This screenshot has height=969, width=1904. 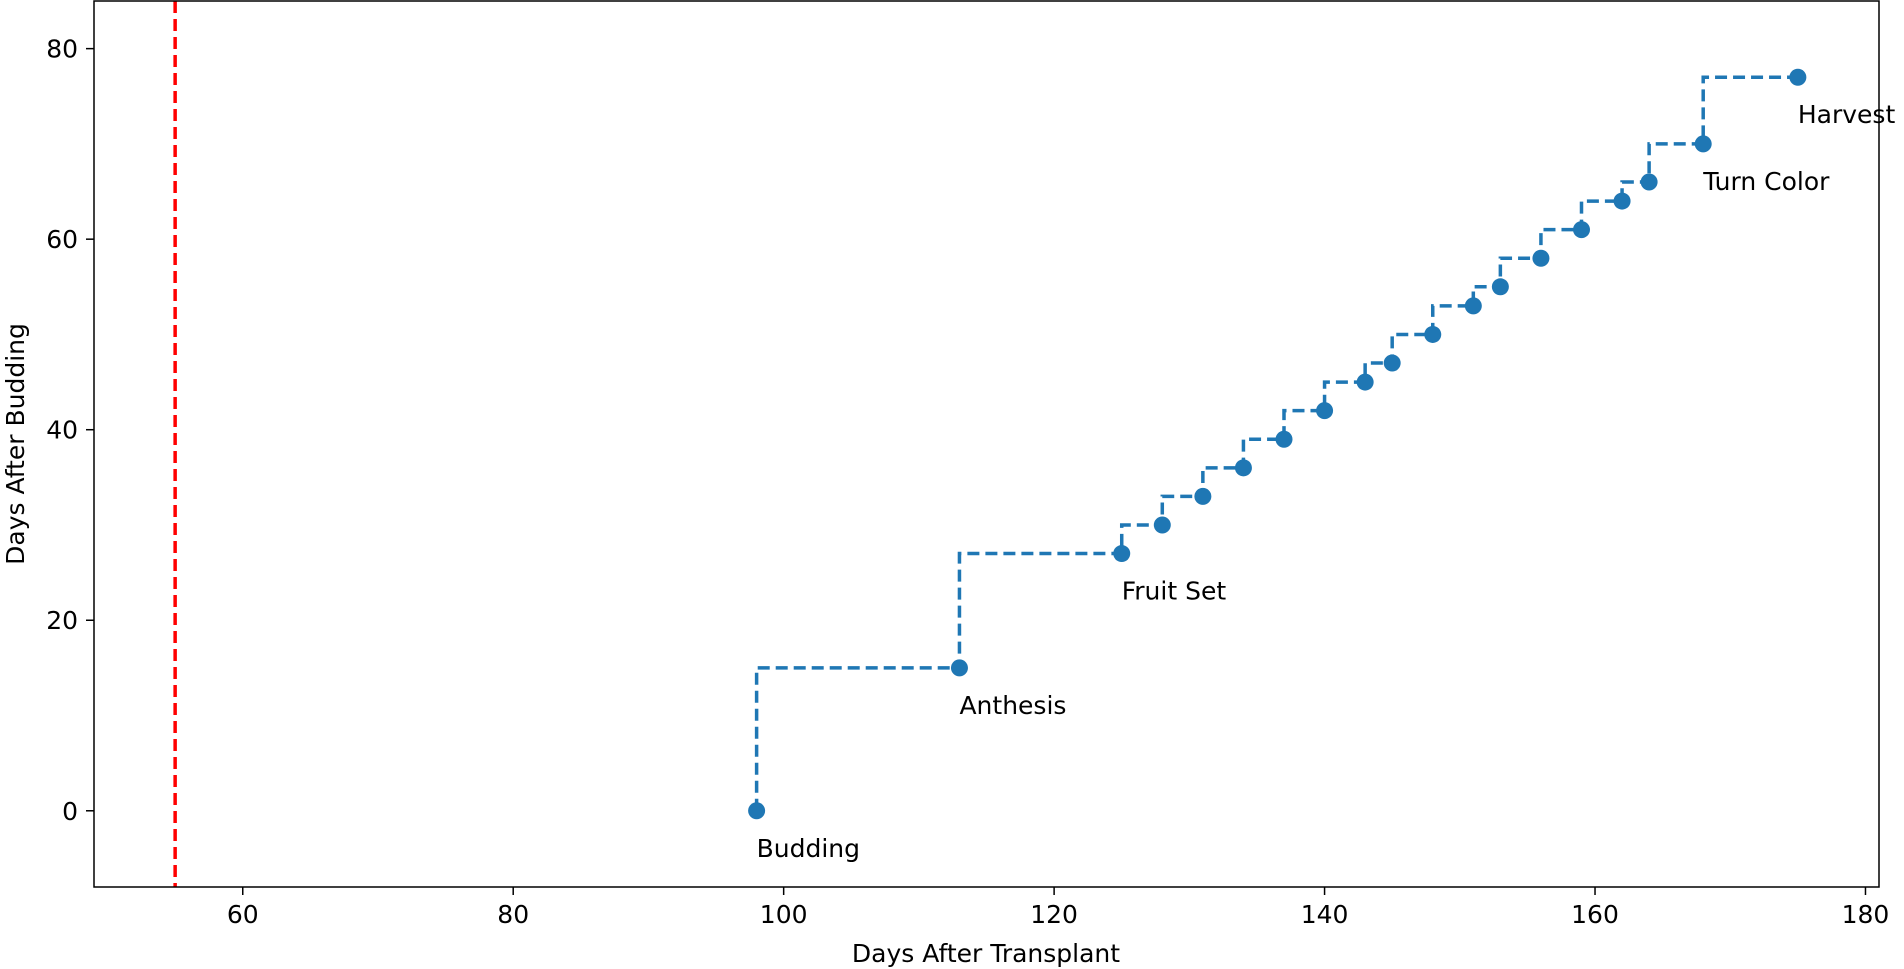 What do you see at coordinates (1174, 591) in the screenshot?
I see `annotation-label: Fruit Set` at bounding box center [1174, 591].